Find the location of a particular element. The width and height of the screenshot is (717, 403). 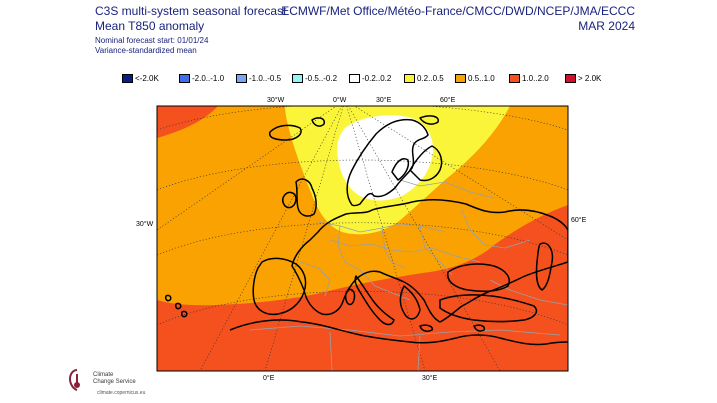

coast-bothnia is located at coordinates (400, 169).